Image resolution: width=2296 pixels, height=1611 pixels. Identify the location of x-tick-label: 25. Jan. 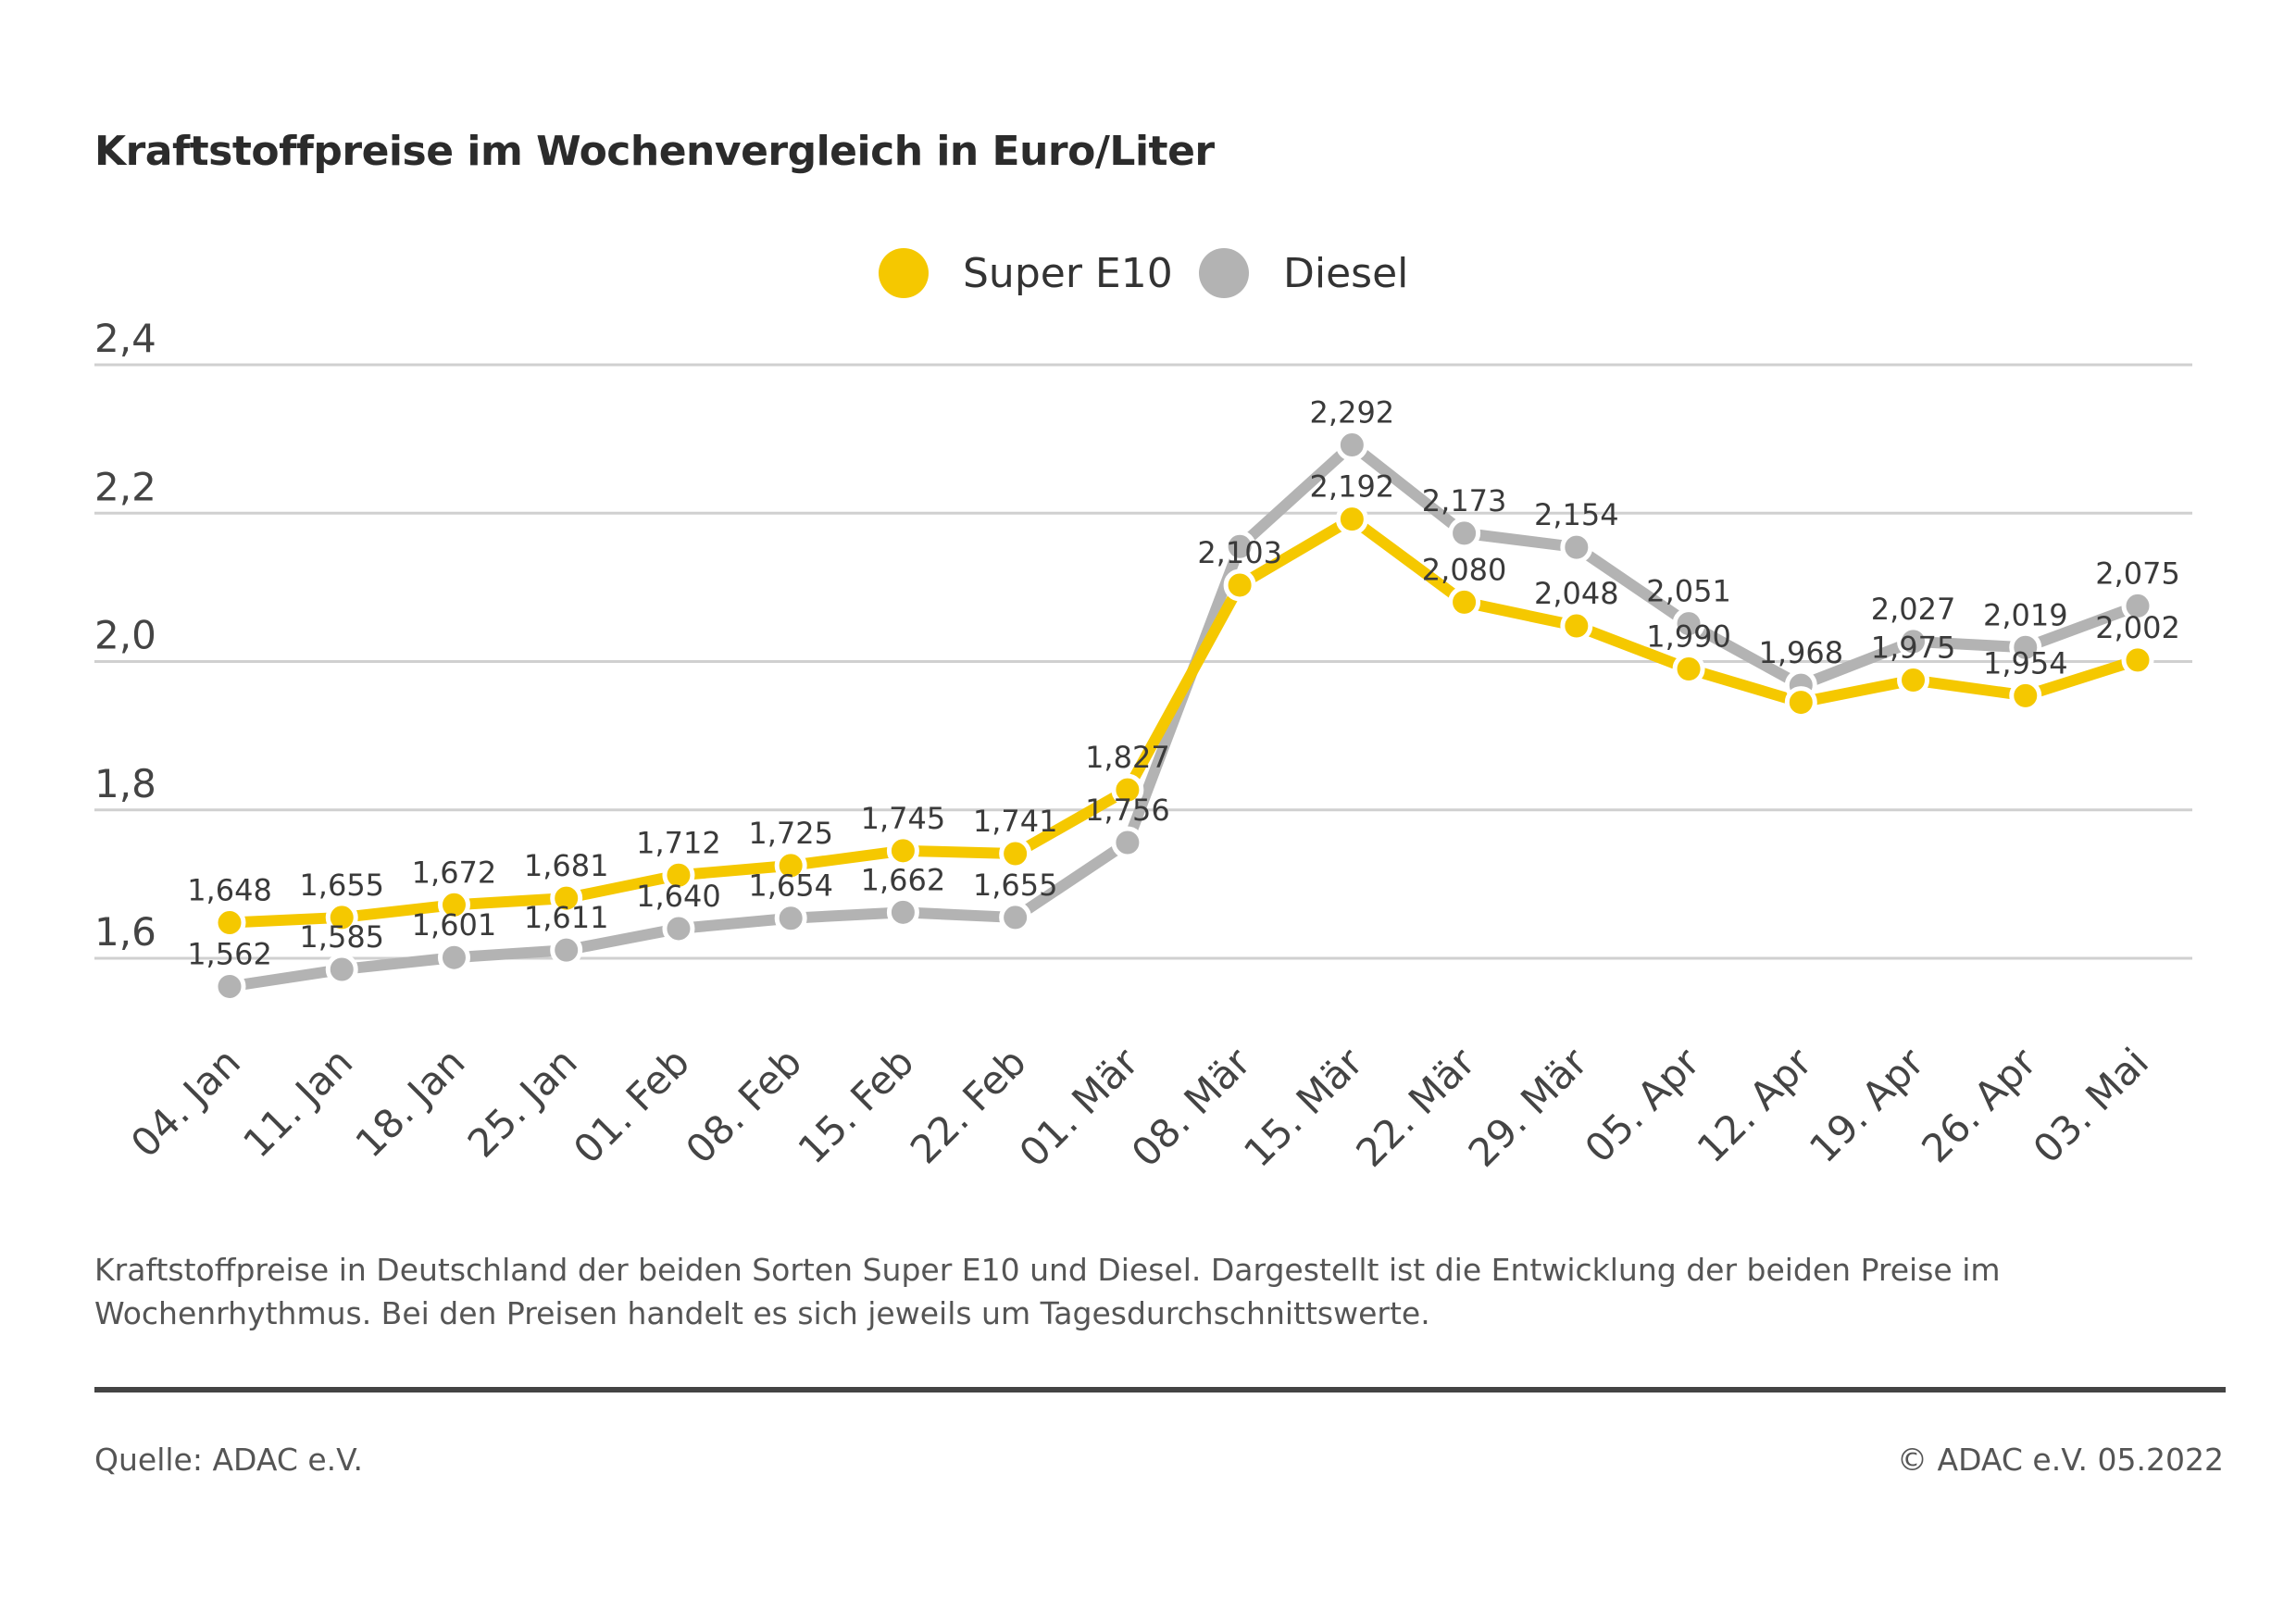
(522, 1102).